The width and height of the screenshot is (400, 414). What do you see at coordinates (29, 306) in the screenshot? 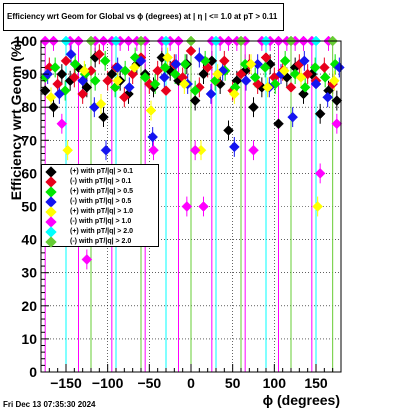
I see `y-tick-label: 20` at bounding box center [29, 306].